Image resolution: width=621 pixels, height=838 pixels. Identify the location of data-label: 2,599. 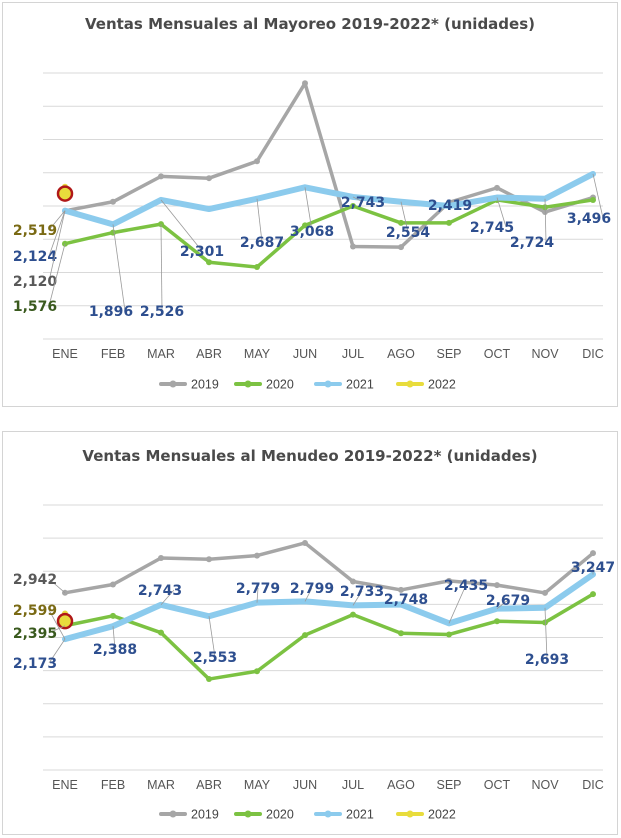
(35, 611).